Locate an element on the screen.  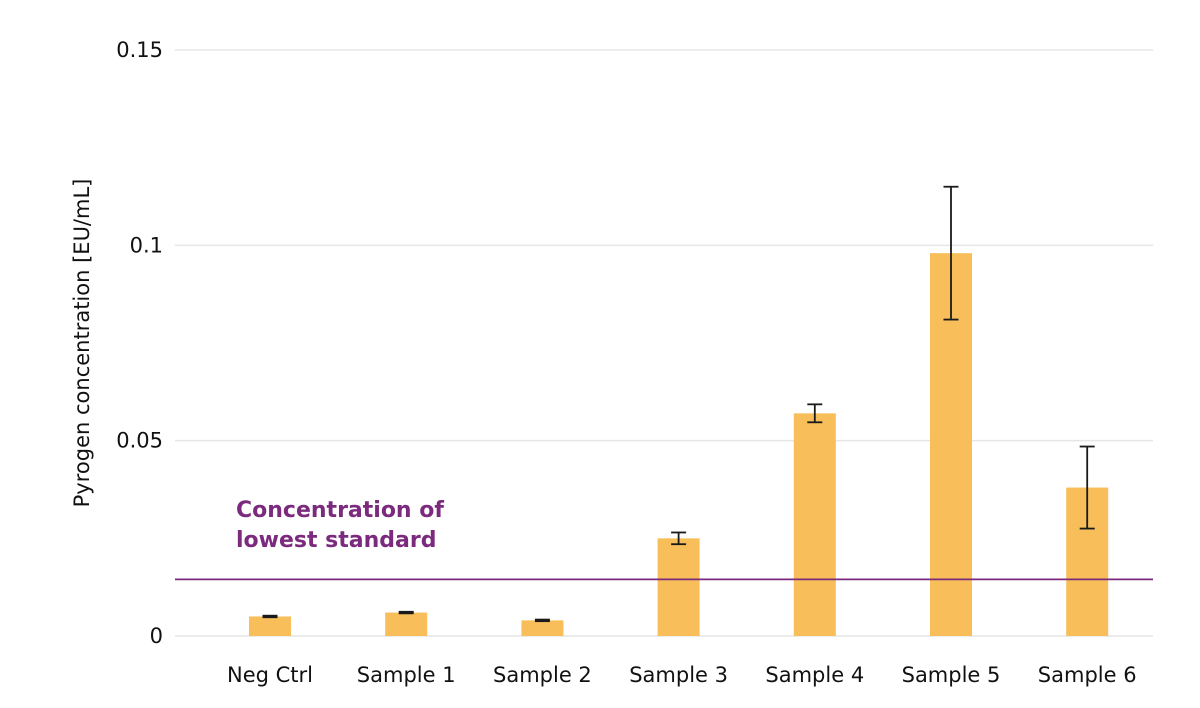
x-tick-label-2: Sample 1 is located at coordinates (406, 675).